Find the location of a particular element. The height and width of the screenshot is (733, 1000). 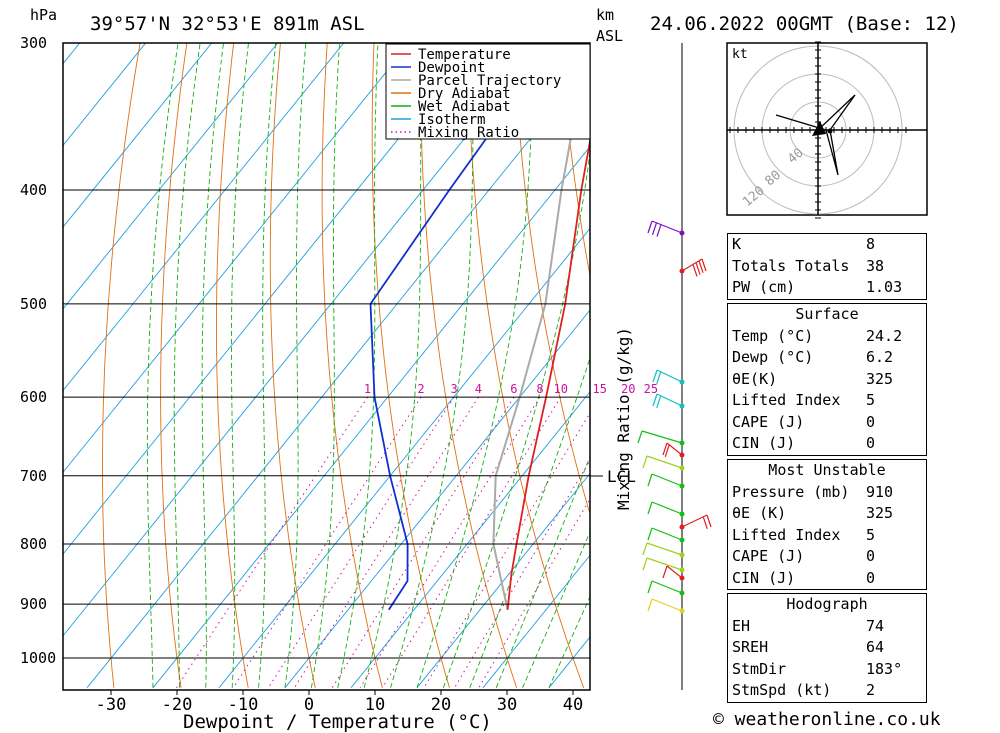

row-label: θE (K) is located at coordinates (759, 513).